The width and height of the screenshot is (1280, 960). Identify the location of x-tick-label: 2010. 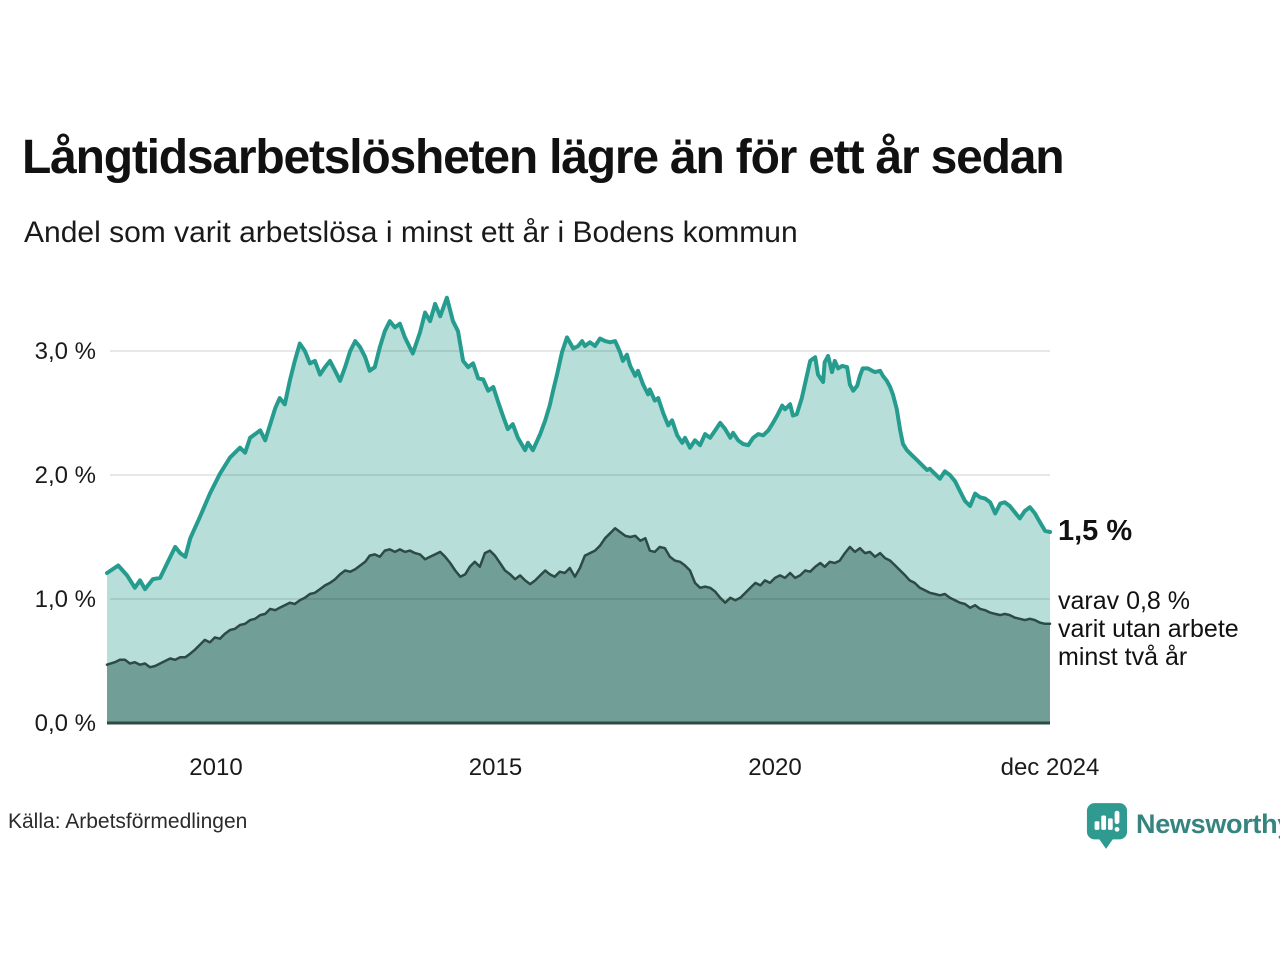
(215, 767).